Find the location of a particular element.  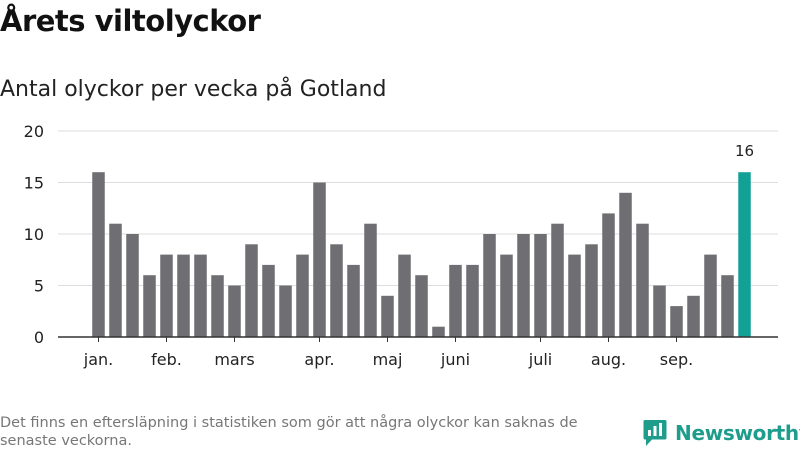

x-tick-label: juni is located at coordinates (455, 359).